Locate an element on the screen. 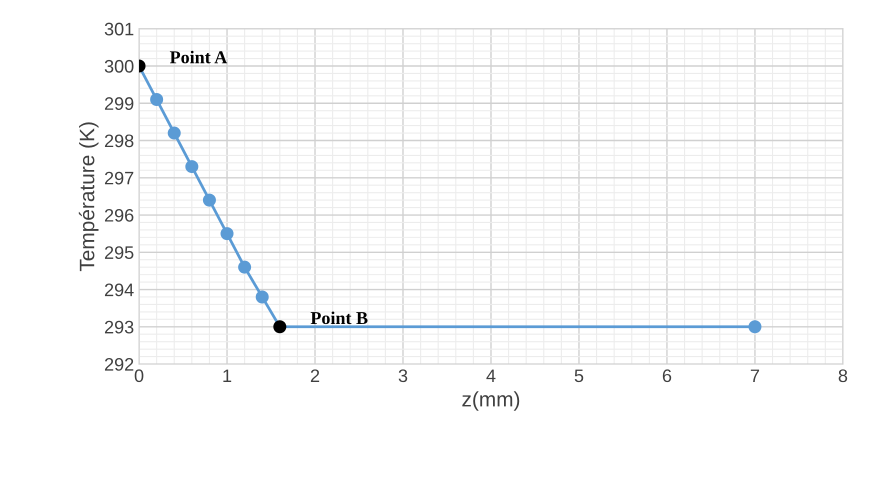  y-axis-title: Température (K) is located at coordinates (88, 197).